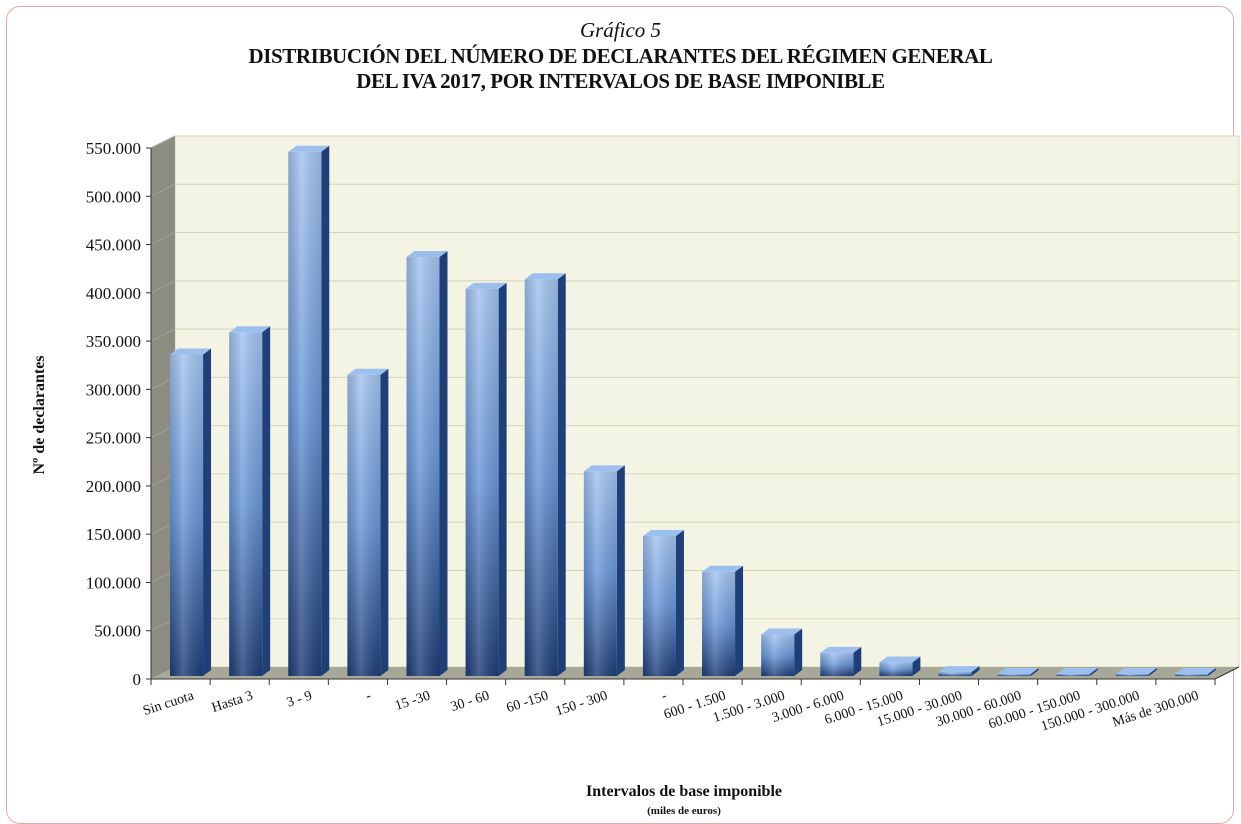  Describe the element at coordinates (113, 534) in the screenshot. I see `y-tick-label: 150.000` at that location.